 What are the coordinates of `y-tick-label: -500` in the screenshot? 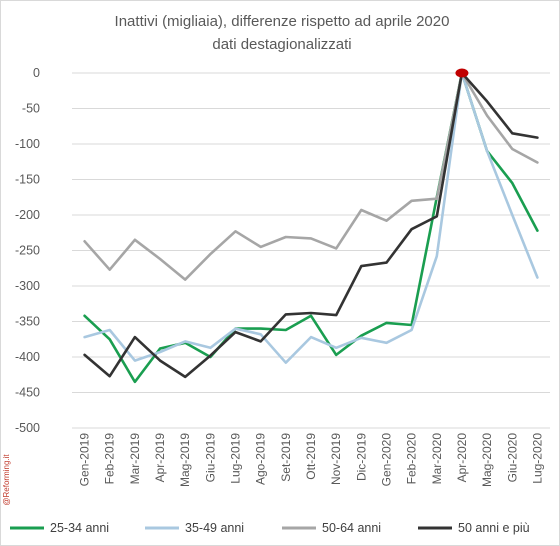 It's located at (27, 428).